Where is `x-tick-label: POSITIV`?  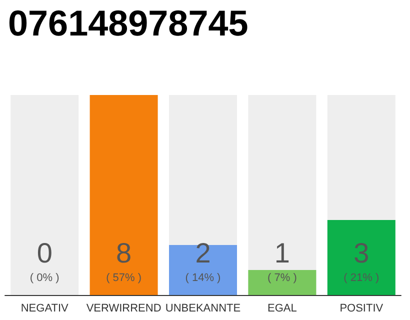
x-tick-label: POSITIV is located at coordinates (362, 308).